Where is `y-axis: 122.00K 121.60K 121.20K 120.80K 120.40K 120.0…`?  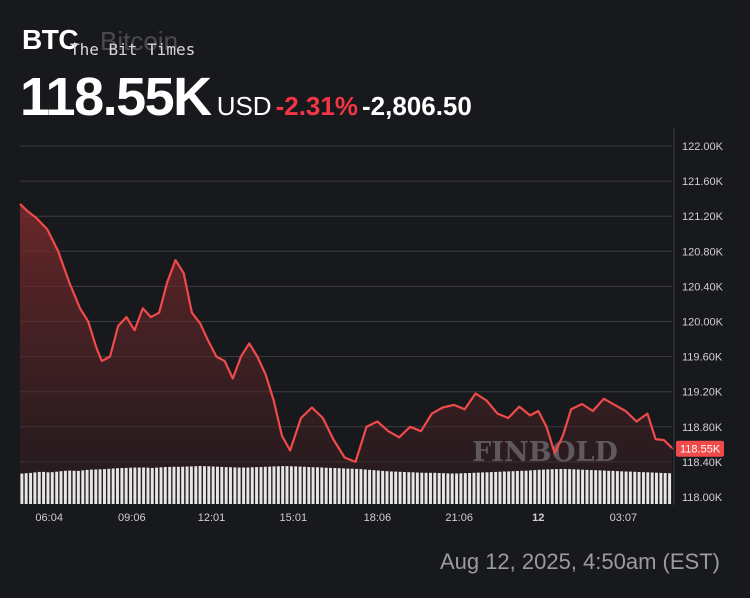 y-axis: 122.00K 121.60K 121.20K 120.80K 120.40K 120.0… is located at coordinates (698, 316).